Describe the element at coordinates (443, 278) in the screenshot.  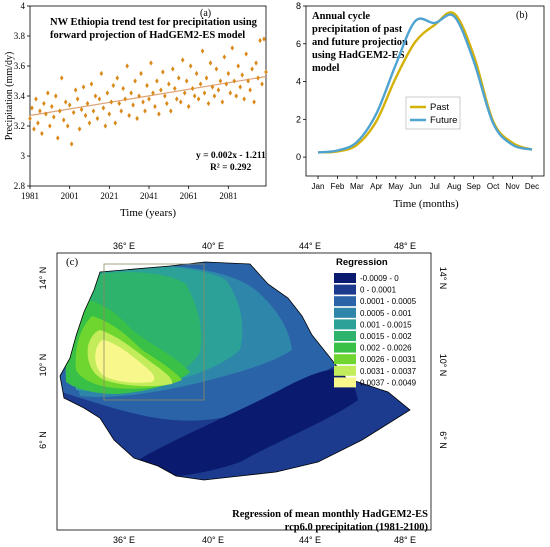
I see `y-tick-right-14: 14° N` at that location.